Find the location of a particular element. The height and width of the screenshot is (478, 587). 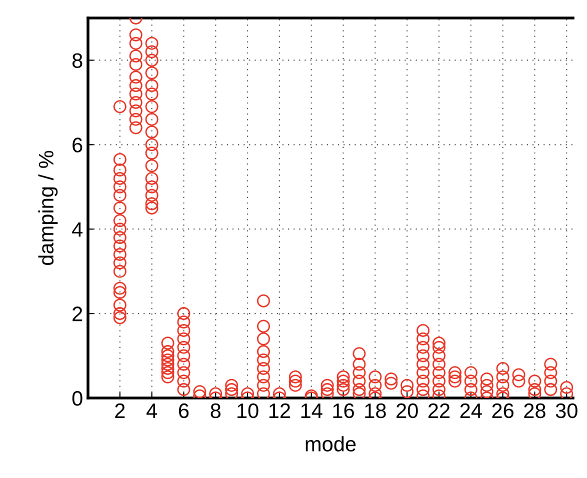

y-axis-title: damping / % is located at coordinates (48, 208).